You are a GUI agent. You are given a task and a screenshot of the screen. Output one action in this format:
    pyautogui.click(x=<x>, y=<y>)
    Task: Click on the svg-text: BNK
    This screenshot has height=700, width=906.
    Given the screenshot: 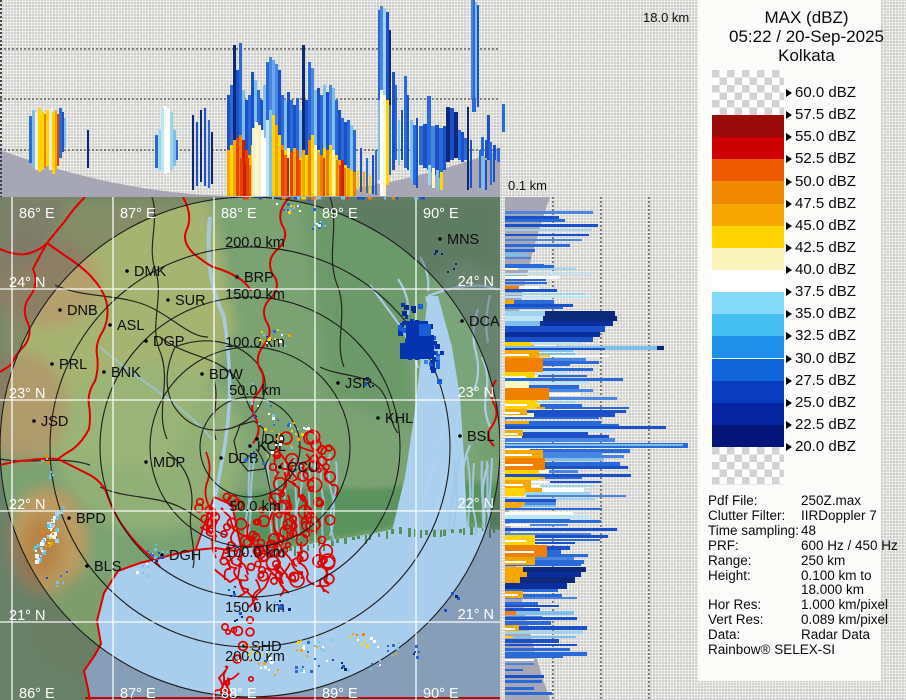 What is the action you would take?
    pyautogui.click(x=126, y=373)
    